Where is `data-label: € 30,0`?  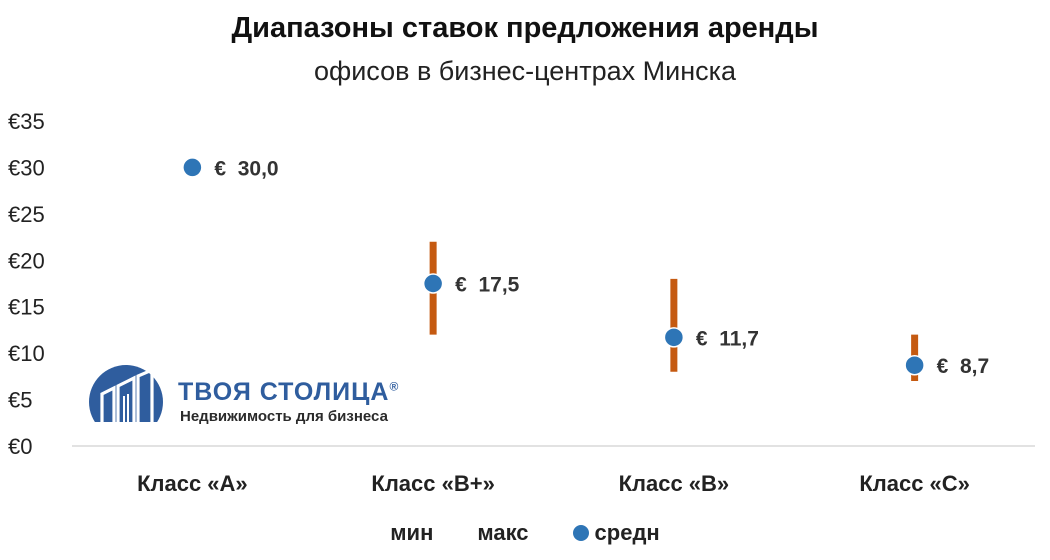
data-label: € 30,0 is located at coordinates (246, 168).